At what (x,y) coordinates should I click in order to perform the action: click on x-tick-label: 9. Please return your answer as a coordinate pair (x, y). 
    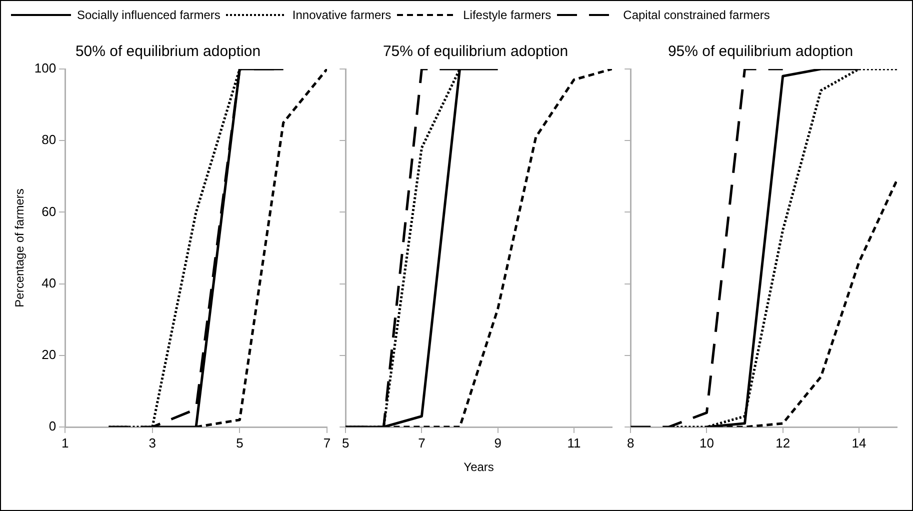
    Looking at the image, I should click on (498, 442).